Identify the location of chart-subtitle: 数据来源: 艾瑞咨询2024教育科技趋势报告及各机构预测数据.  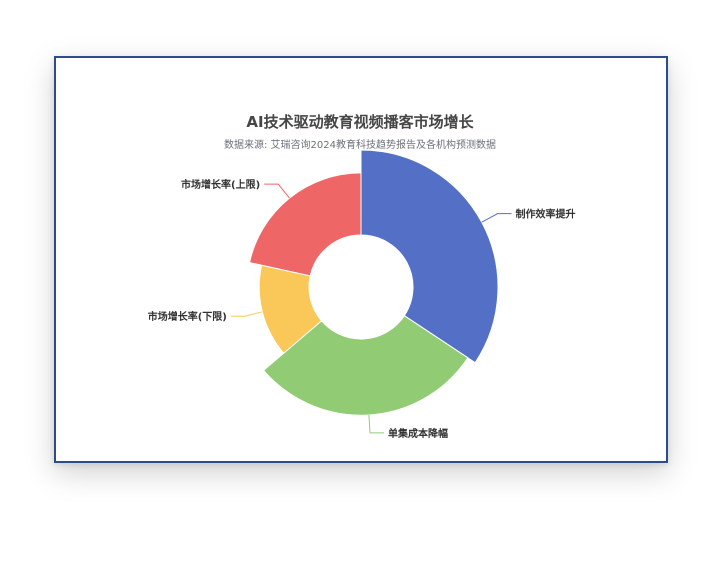
(360, 144).